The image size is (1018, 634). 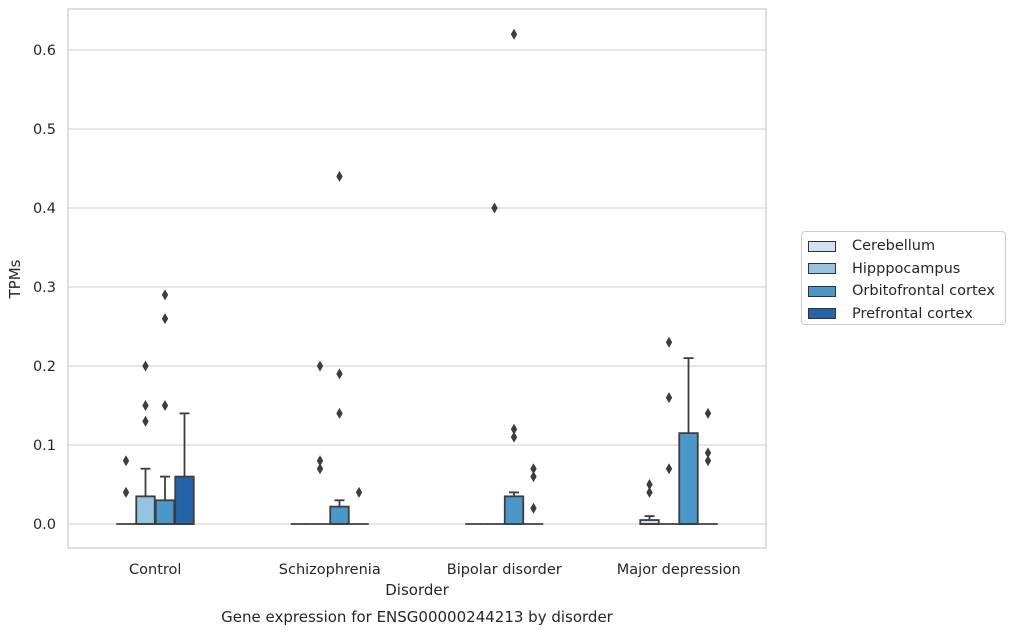 I want to click on y-axis-label: TPMs, so click(x=15, y=279).